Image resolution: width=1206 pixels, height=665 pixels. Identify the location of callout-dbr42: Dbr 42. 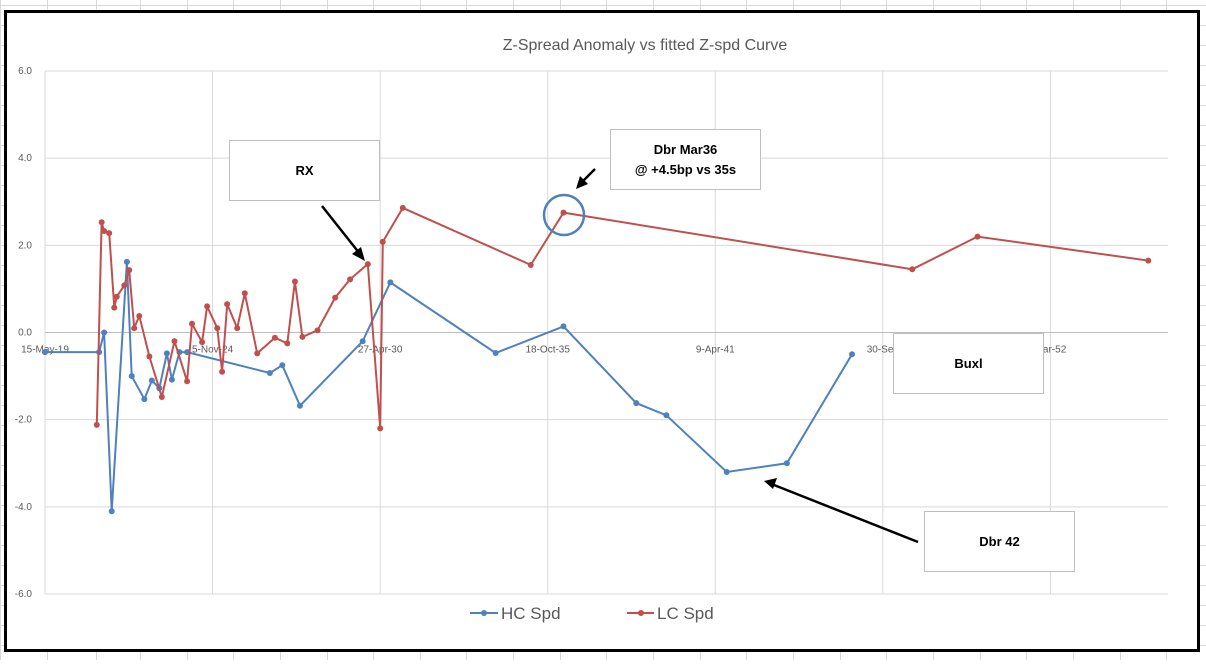
(999, 541).